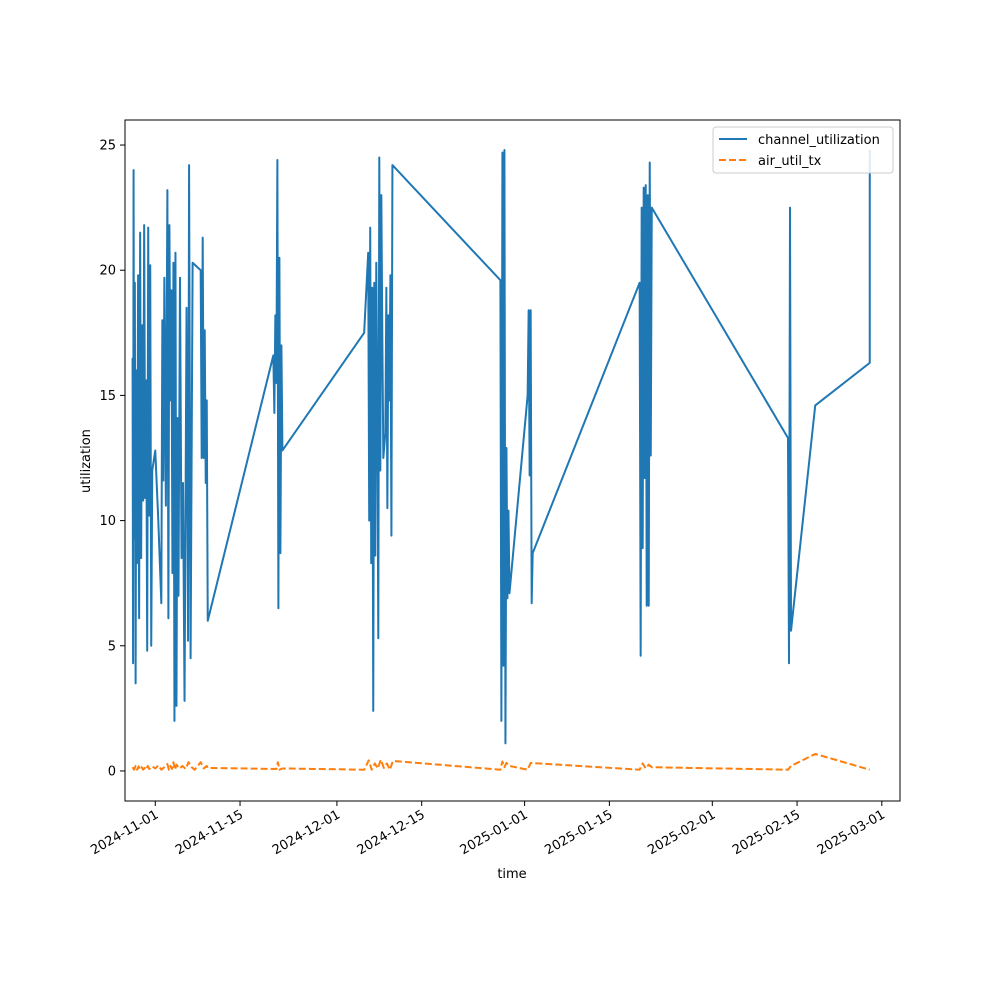 The width and height of the screenshot is (1000, 1000). I want to click on legend-label-channel-utilization: channel_utilization, so click(819, 140).